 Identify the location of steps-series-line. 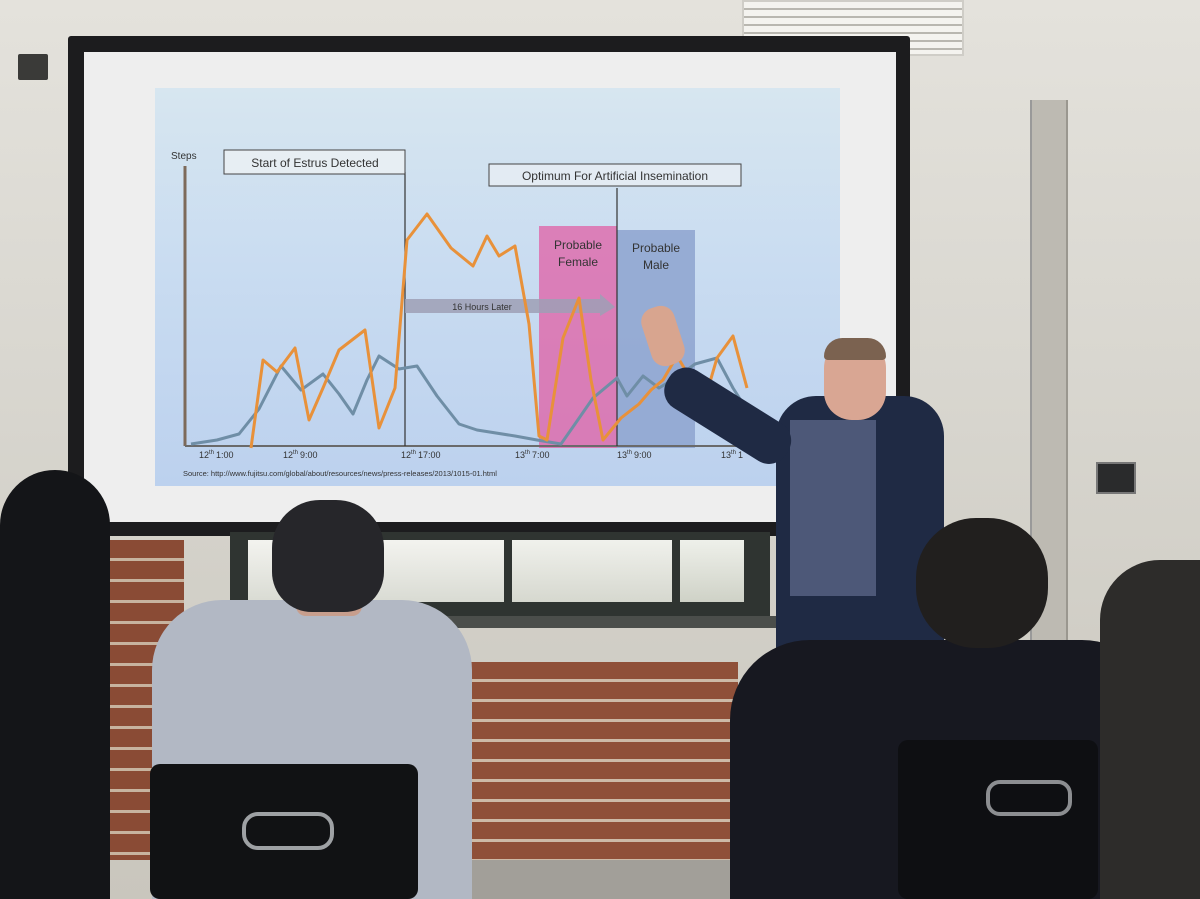
(499, 330).